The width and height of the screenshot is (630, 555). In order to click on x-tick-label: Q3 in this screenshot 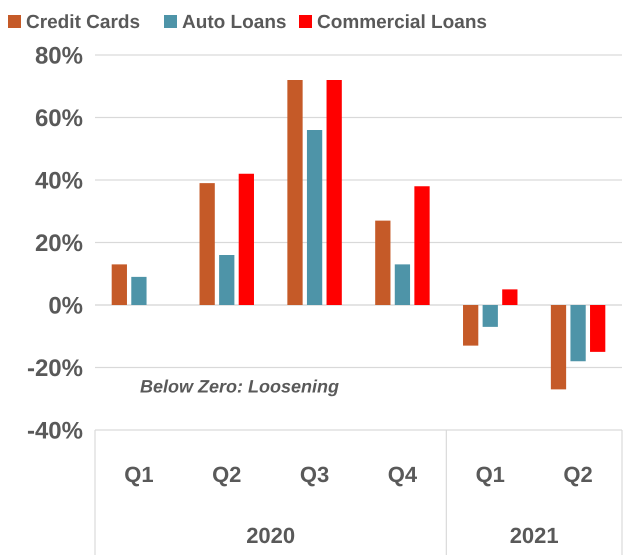, I will do `click(315, 474)`.